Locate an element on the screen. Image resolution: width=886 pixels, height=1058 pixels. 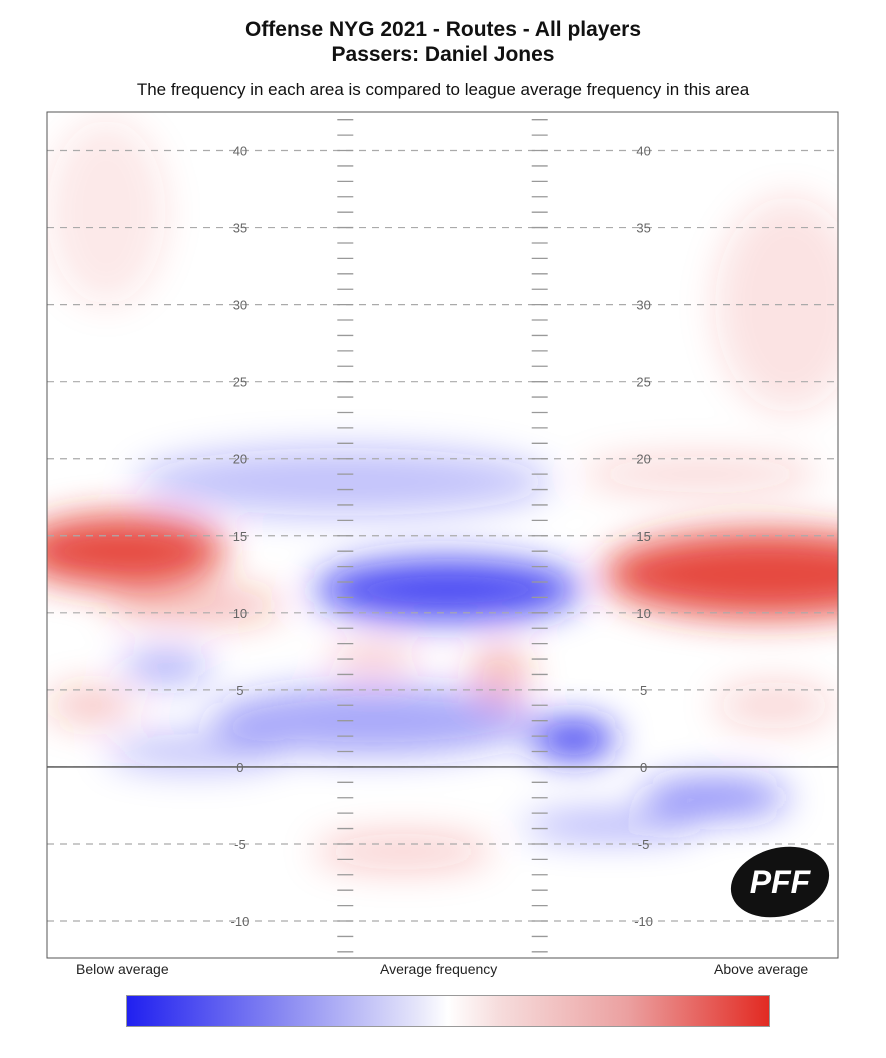
chart-subtitle: Passers: Daniel Jones is located at coordinates (443, 54).